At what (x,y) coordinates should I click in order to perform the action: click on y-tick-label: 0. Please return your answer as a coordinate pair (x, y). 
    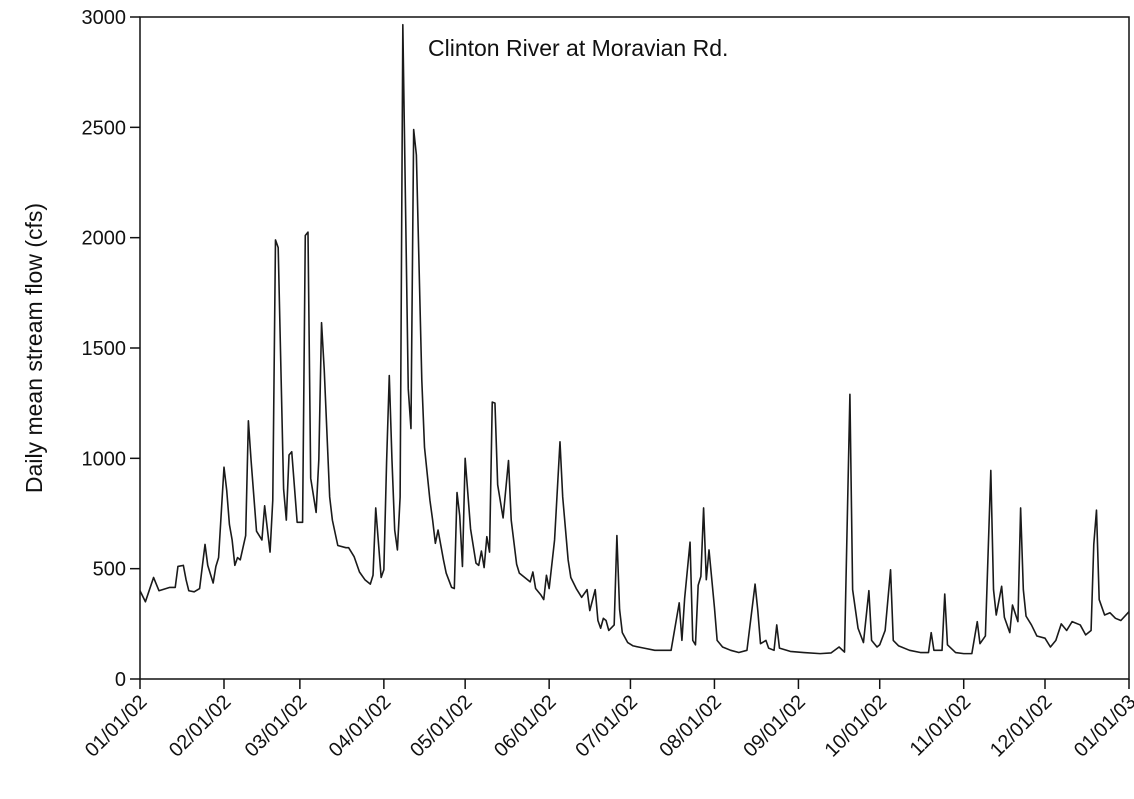
    Looking at the image, I should click on (120, 680).